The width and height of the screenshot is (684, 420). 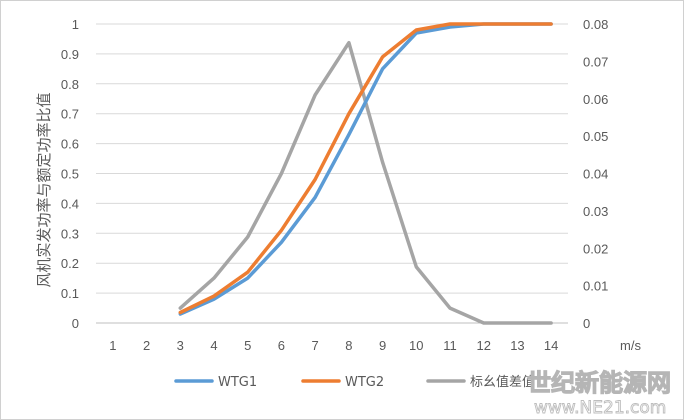 What do you see at coordinates (75, 24) in the screenshot?
I see `y-left-tick-label: 1` at bounding box center [75, 24].